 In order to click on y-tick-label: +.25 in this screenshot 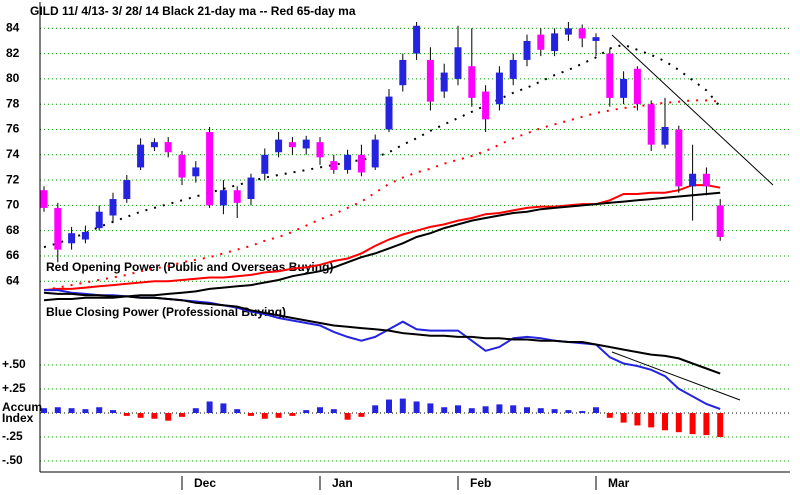, I will do `click(14, 388)`.